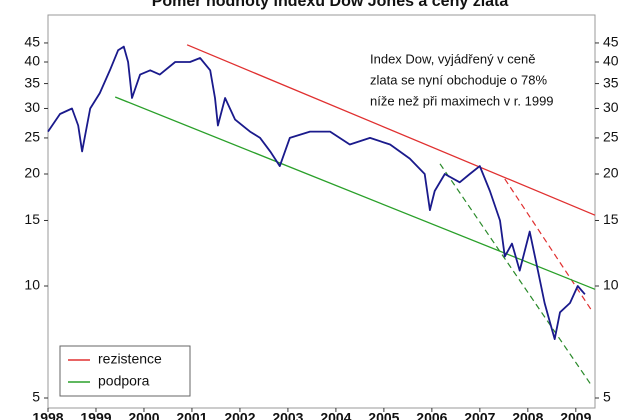 This screenshot has height=420, width=640. What do you see at coordinates (607, 397) in the screenshot?
I see `y2-tick-label: 5` at bounding box center [607, 397].